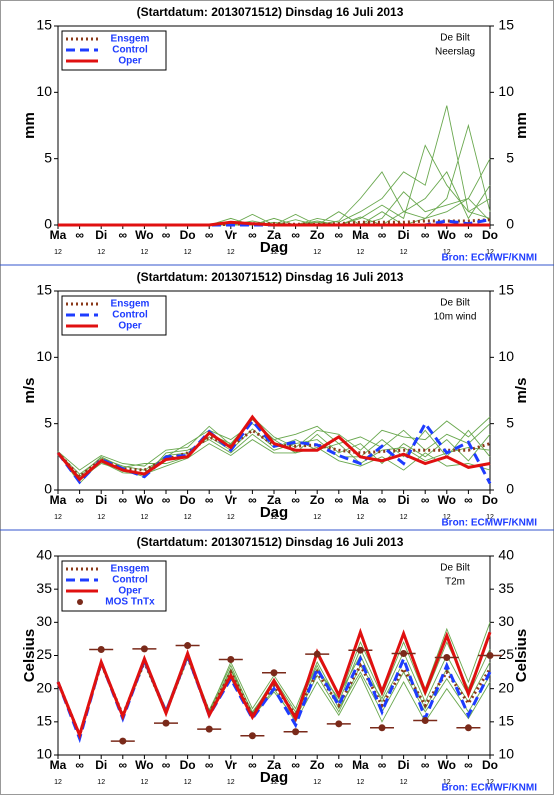  Describe the element at coordinates (506, 555) in the screenshot. I see `y-tick-label-right: 40` at that location.